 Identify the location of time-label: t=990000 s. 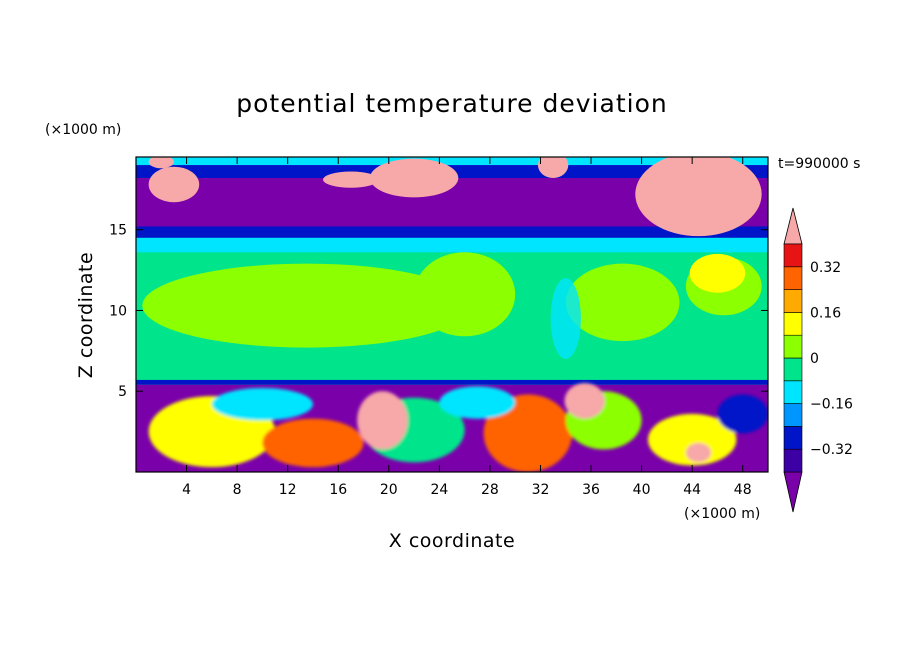
(819, 164).